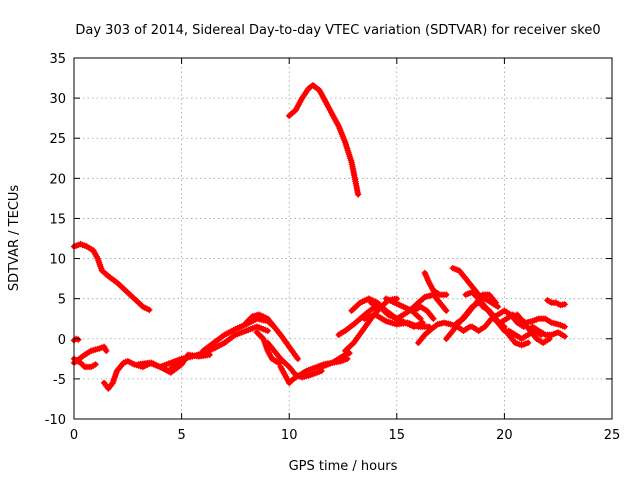 This screenshot has height=480, width=640. What do you see at coordinates (57, 179) in the screenshot?
I see `y-tick-label: 20` at bounding box center [57, 179].